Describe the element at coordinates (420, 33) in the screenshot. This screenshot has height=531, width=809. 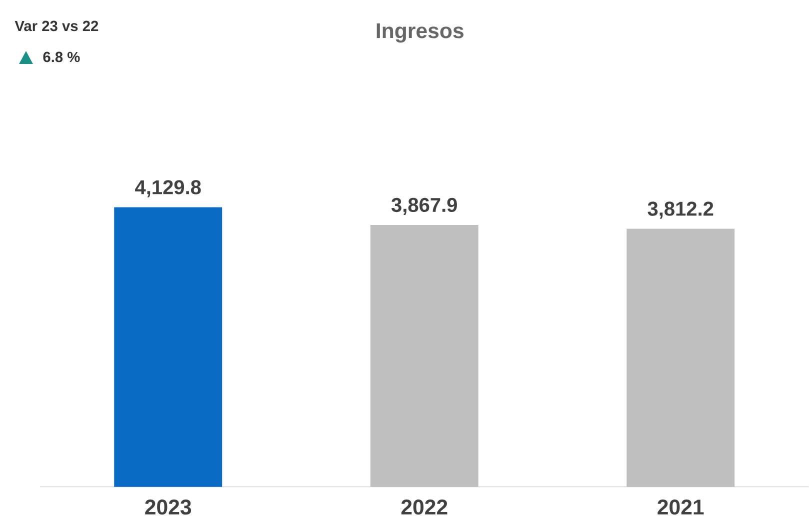
I see `chart-title: Ingresos` at that location.